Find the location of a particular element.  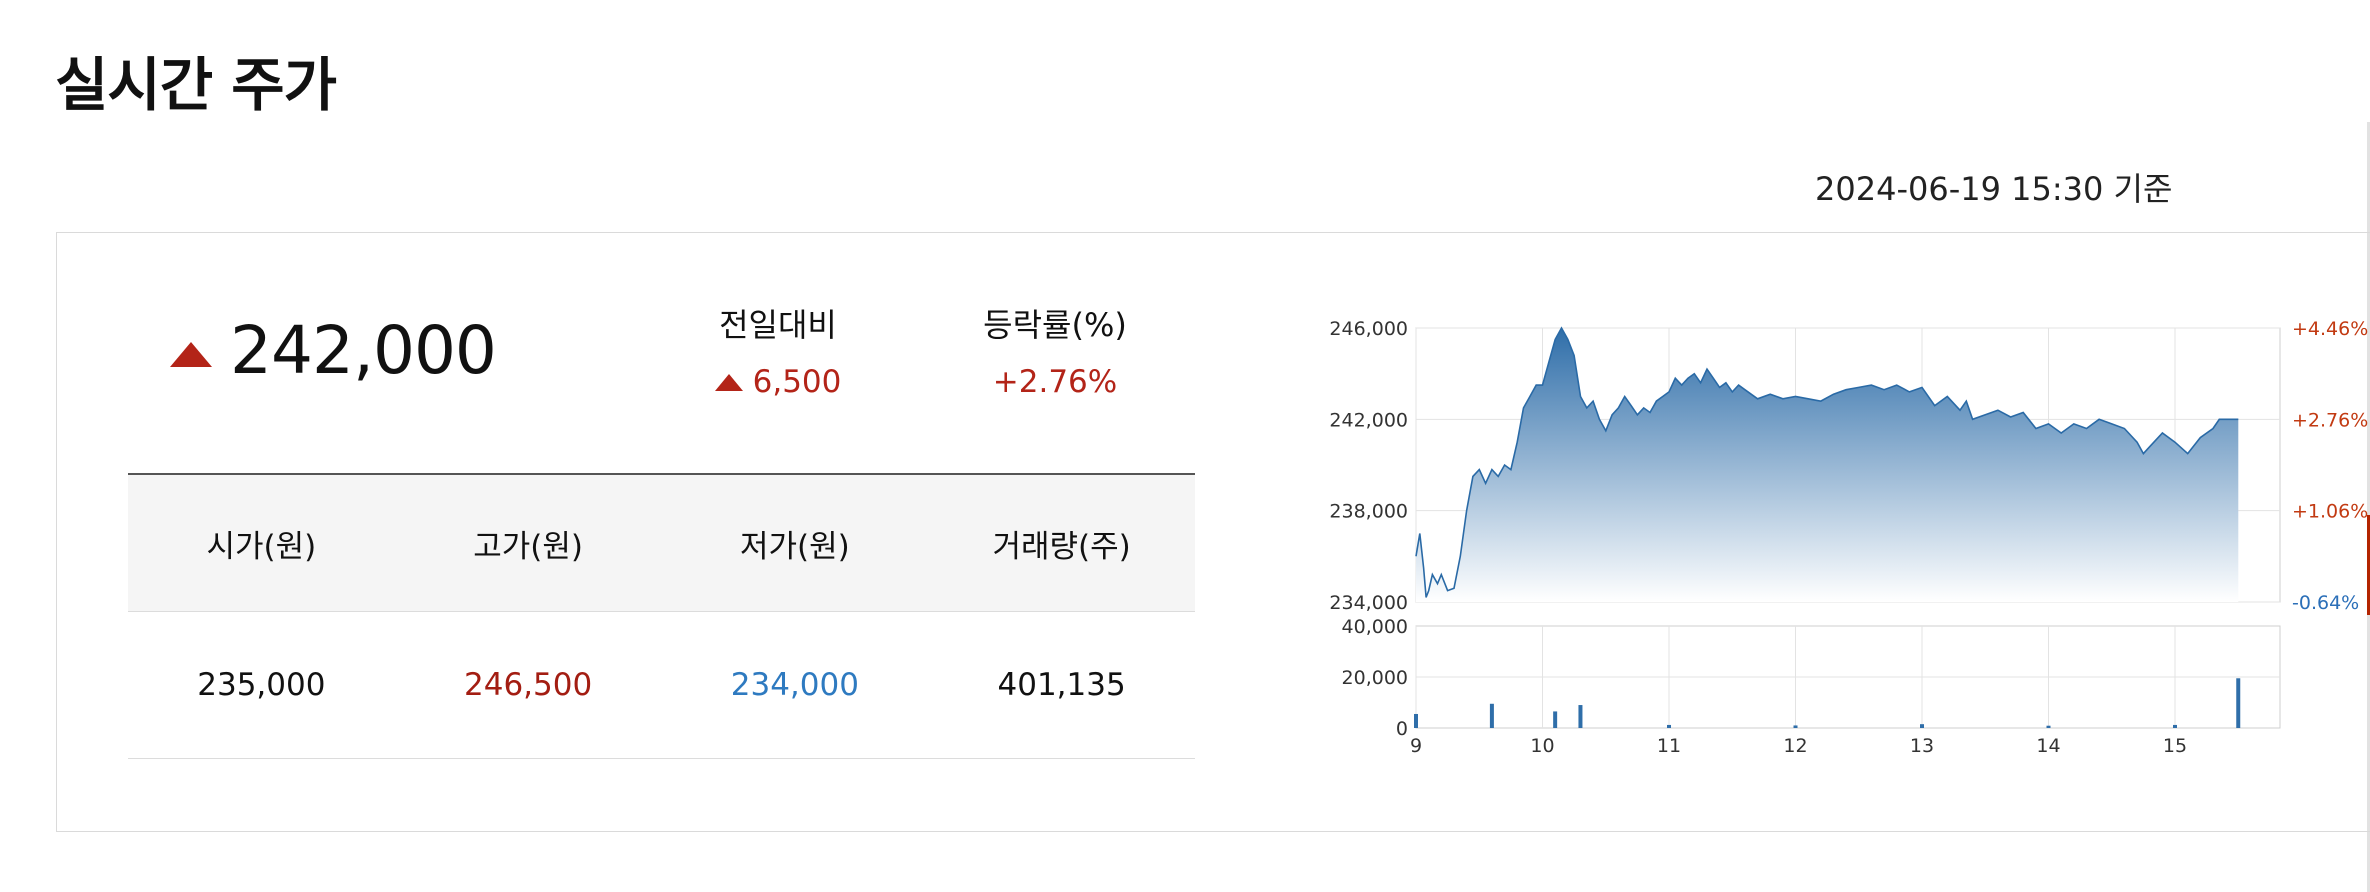

volume-tick-label: 0 is located at coordinates (1402, 729).